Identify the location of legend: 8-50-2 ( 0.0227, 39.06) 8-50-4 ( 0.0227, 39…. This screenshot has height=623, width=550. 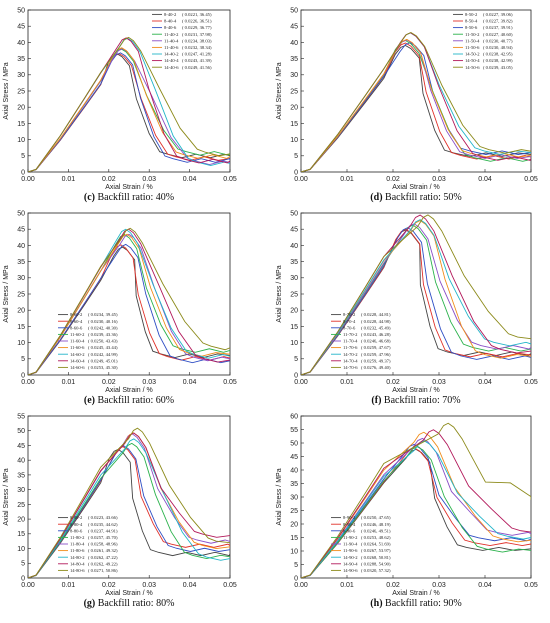
(483, 41).